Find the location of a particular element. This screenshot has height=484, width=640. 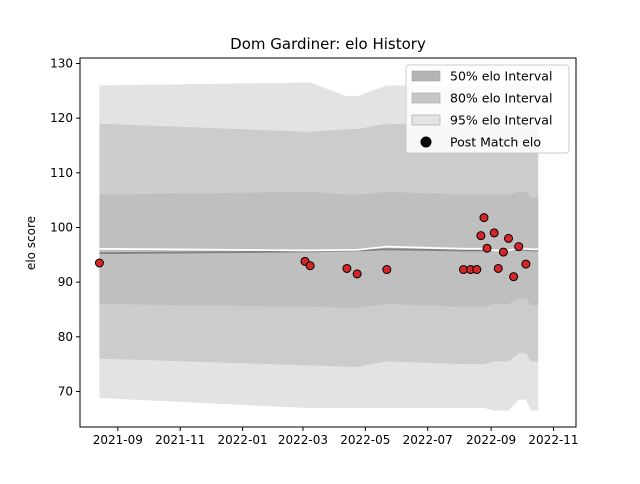

x-tick-label: 2022-07 is located at coordinates (428, 440).